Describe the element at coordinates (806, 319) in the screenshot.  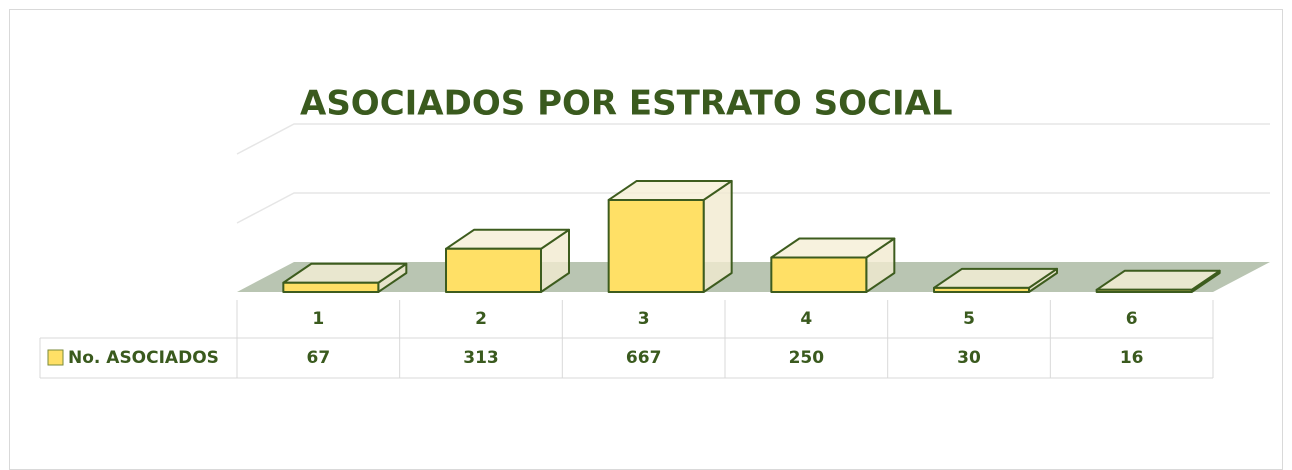
I see `x-tick-label: 4` at that location.